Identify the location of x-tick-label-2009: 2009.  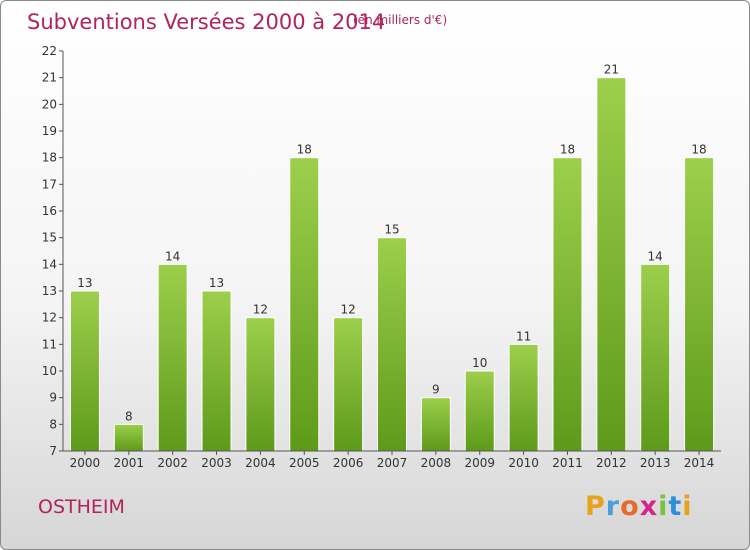
(479, 463).